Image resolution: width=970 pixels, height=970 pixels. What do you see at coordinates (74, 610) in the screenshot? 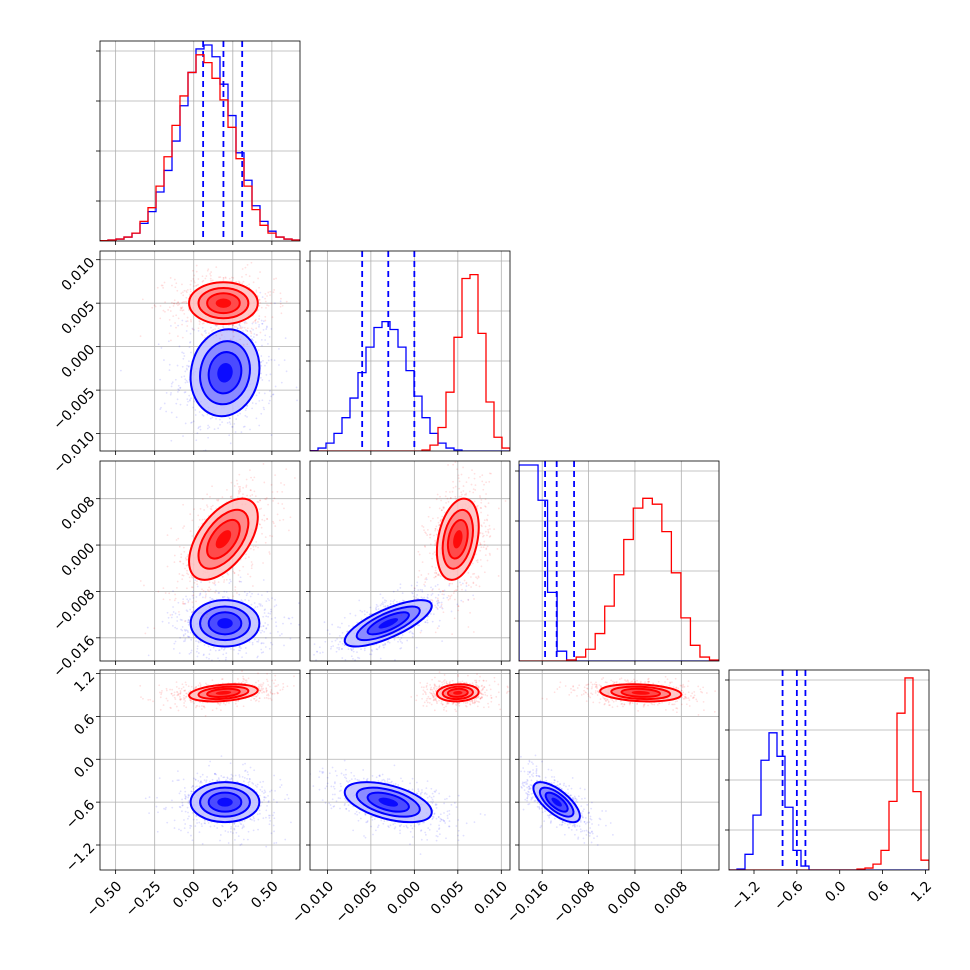
I see `y-tick-label: −0.008` at bounding box center [74, 610].